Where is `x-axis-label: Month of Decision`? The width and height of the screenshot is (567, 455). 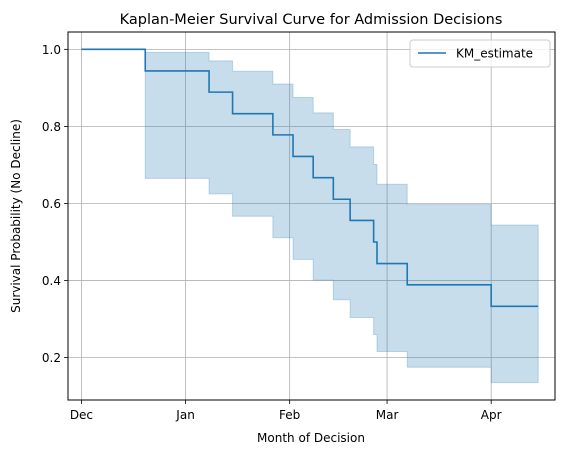
x-axis-label: Month of Decision is located at coordinates (311, 438).